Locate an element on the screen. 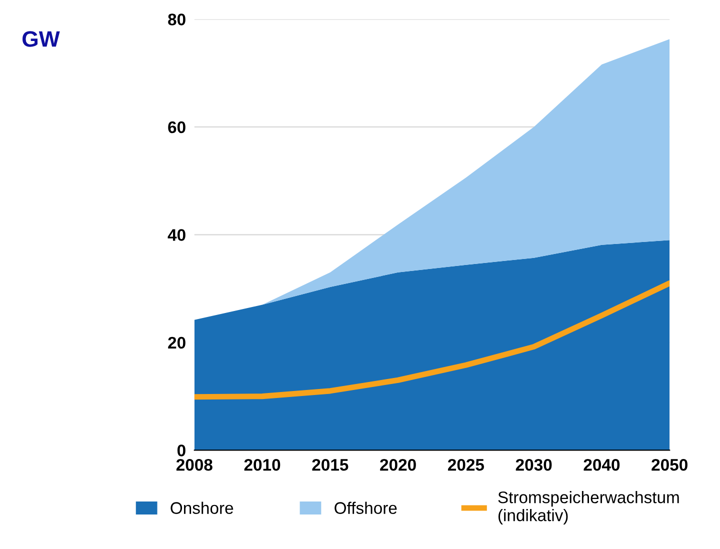 This screenshot has height=549, width=720. x-tick-label: 2040 is located at coordinates (602, 464).